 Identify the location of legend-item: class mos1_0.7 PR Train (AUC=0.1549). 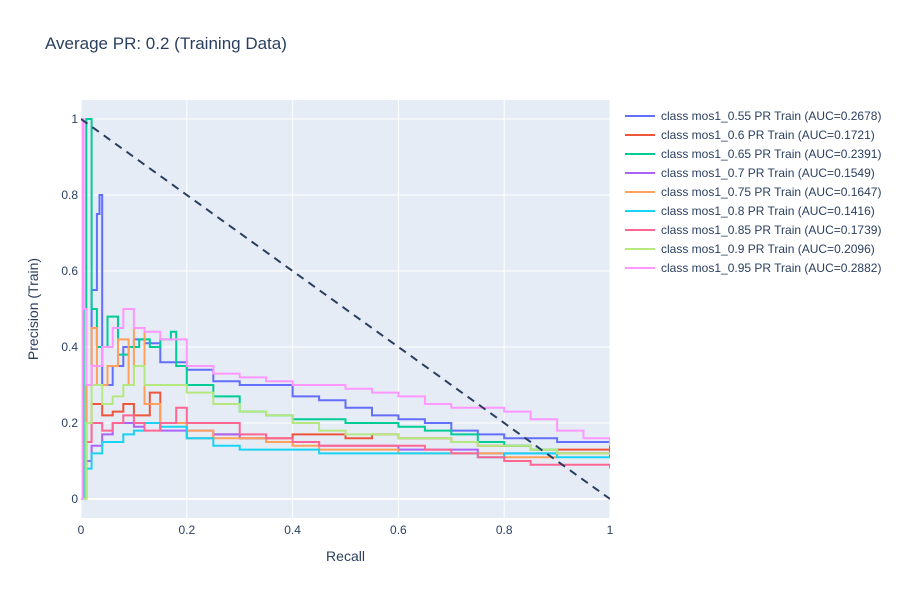
(753, 172).